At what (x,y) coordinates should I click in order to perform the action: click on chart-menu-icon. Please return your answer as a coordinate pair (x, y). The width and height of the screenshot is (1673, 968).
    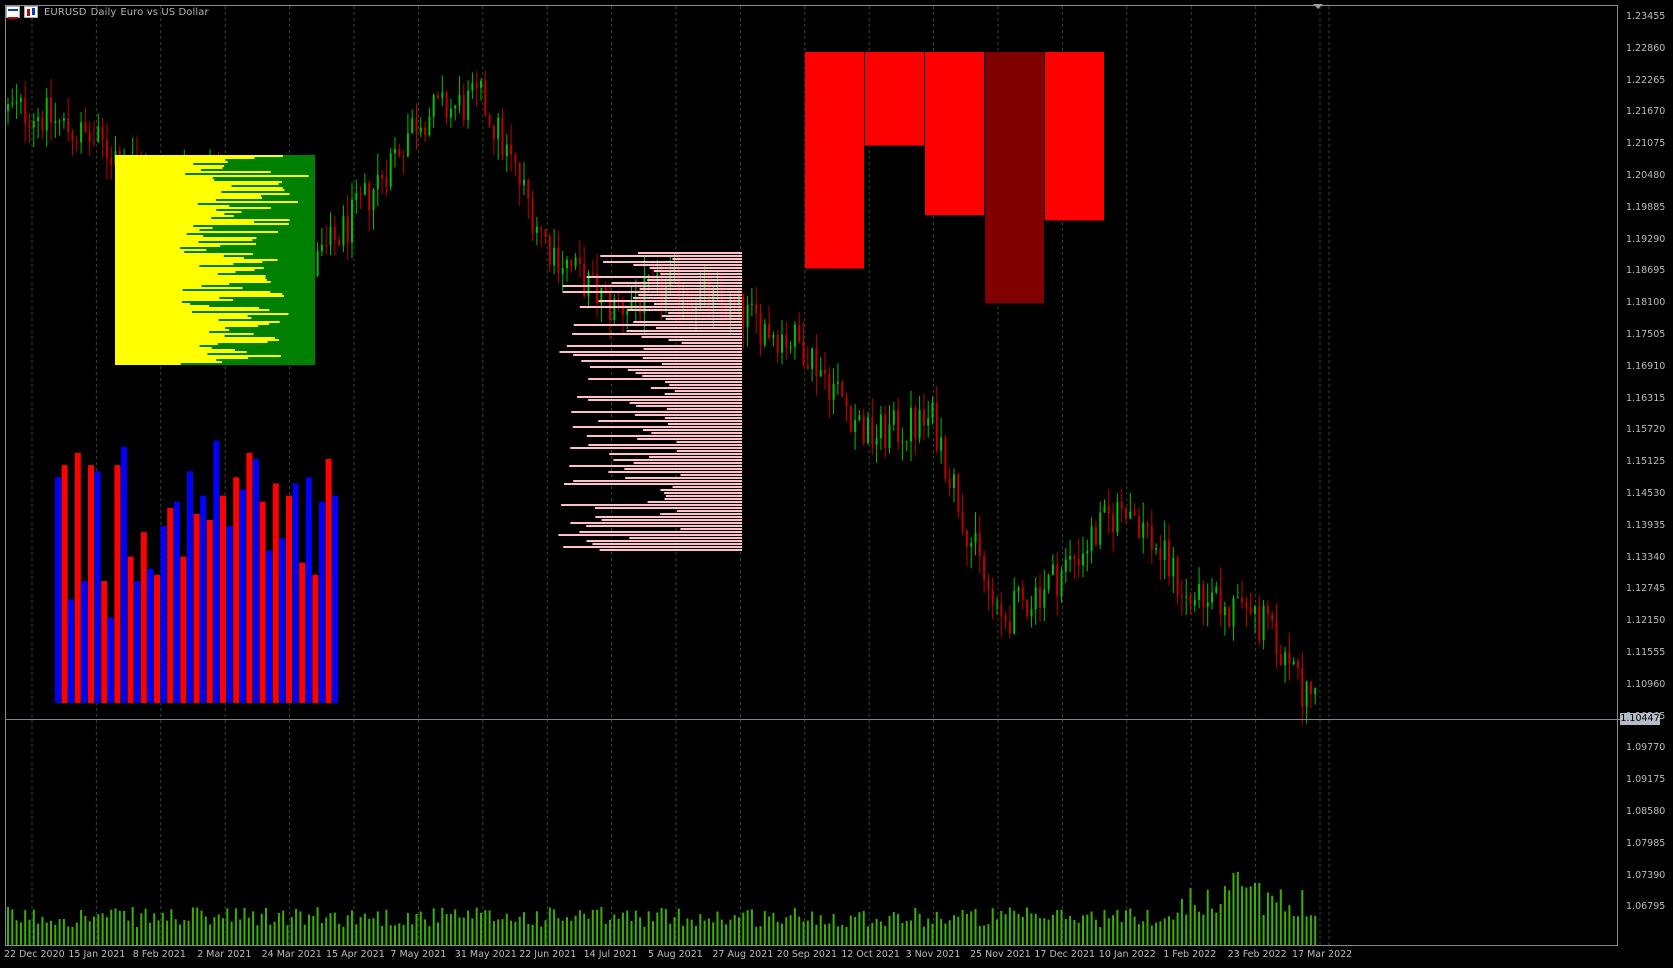
    Looking at the image, I should click on (13, 12).